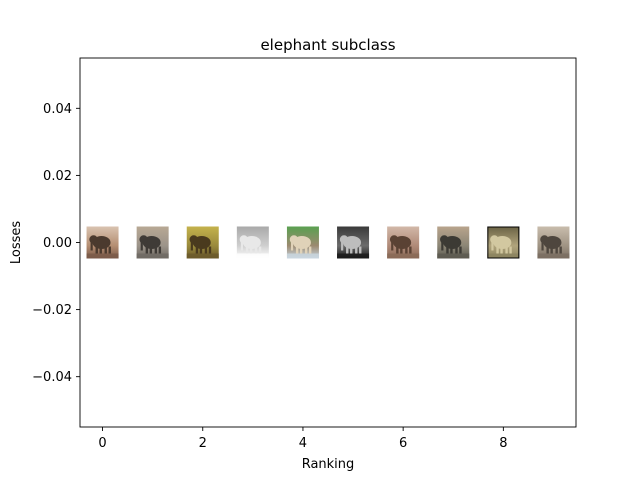 The height and width of the screenshot is (480, 640). I want to click on y-tick-label: −0.02, so click(52, 310).